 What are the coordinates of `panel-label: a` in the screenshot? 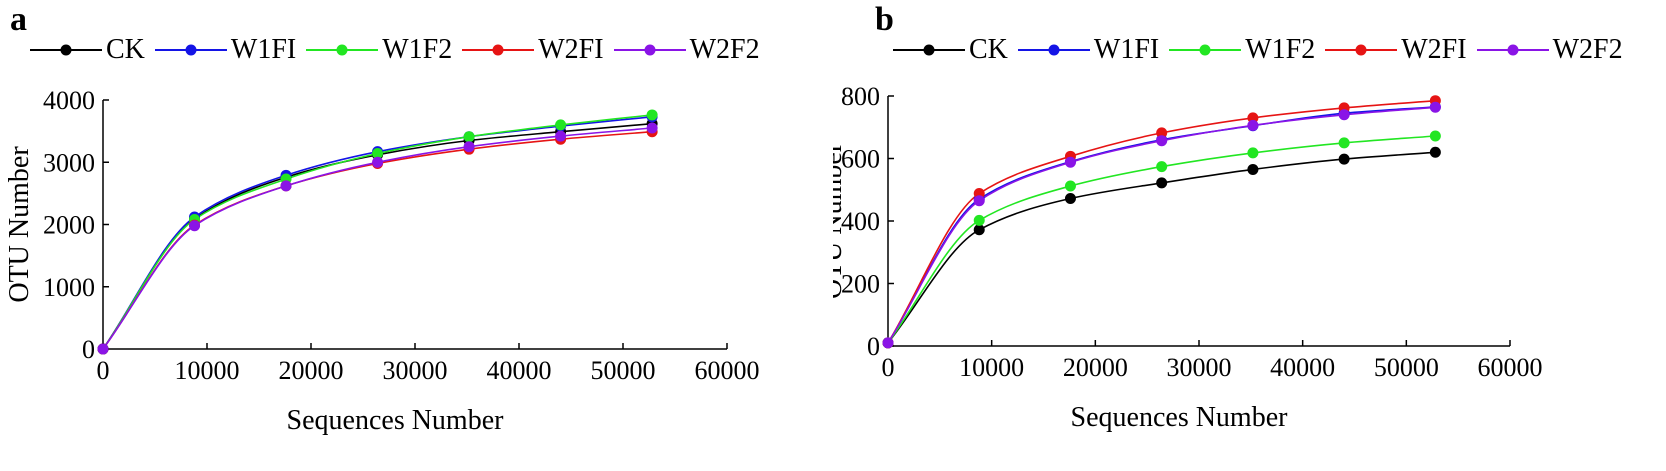 It's located at (18, 19).